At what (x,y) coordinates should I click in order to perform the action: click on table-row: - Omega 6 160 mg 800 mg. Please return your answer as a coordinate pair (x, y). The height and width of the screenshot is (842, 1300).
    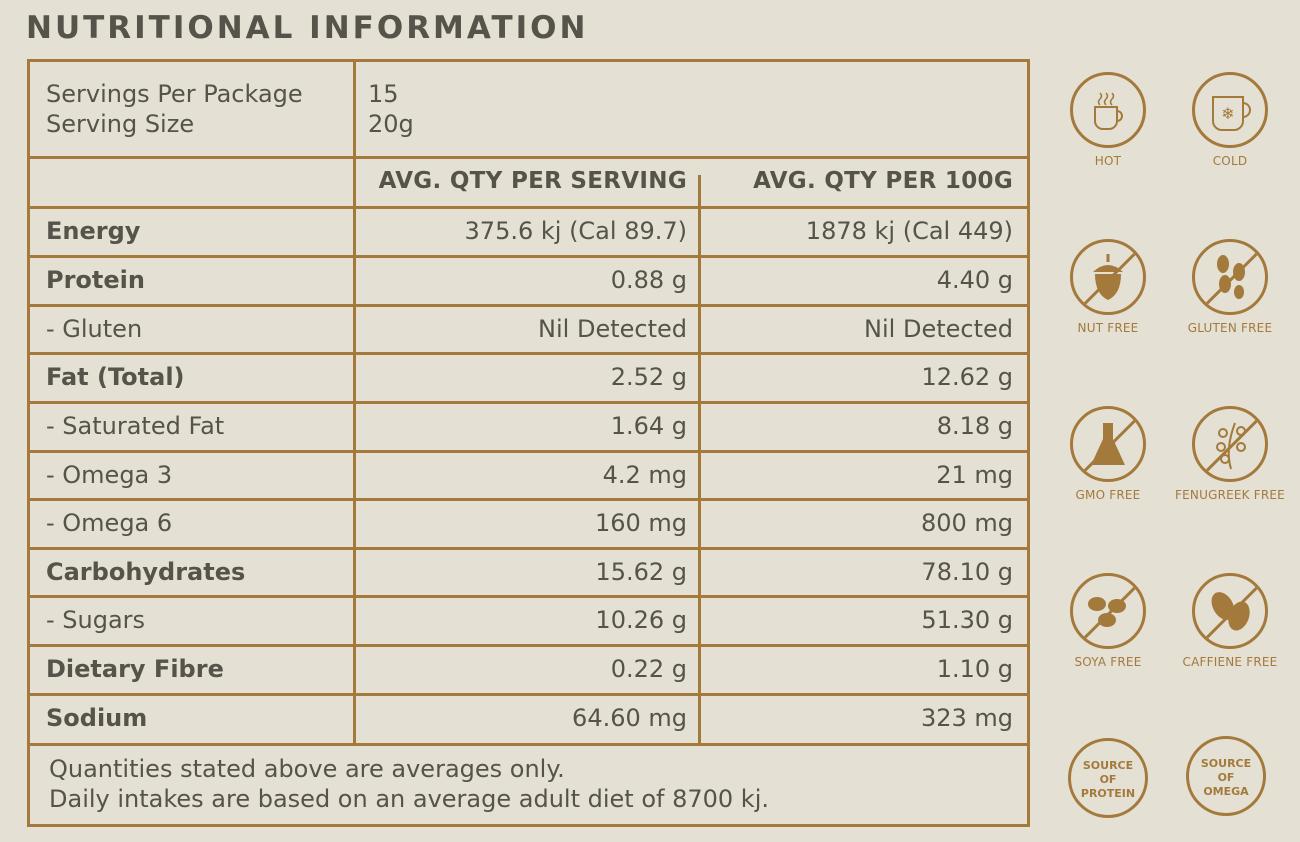
    Looking at the image, I should click on (528, 525).